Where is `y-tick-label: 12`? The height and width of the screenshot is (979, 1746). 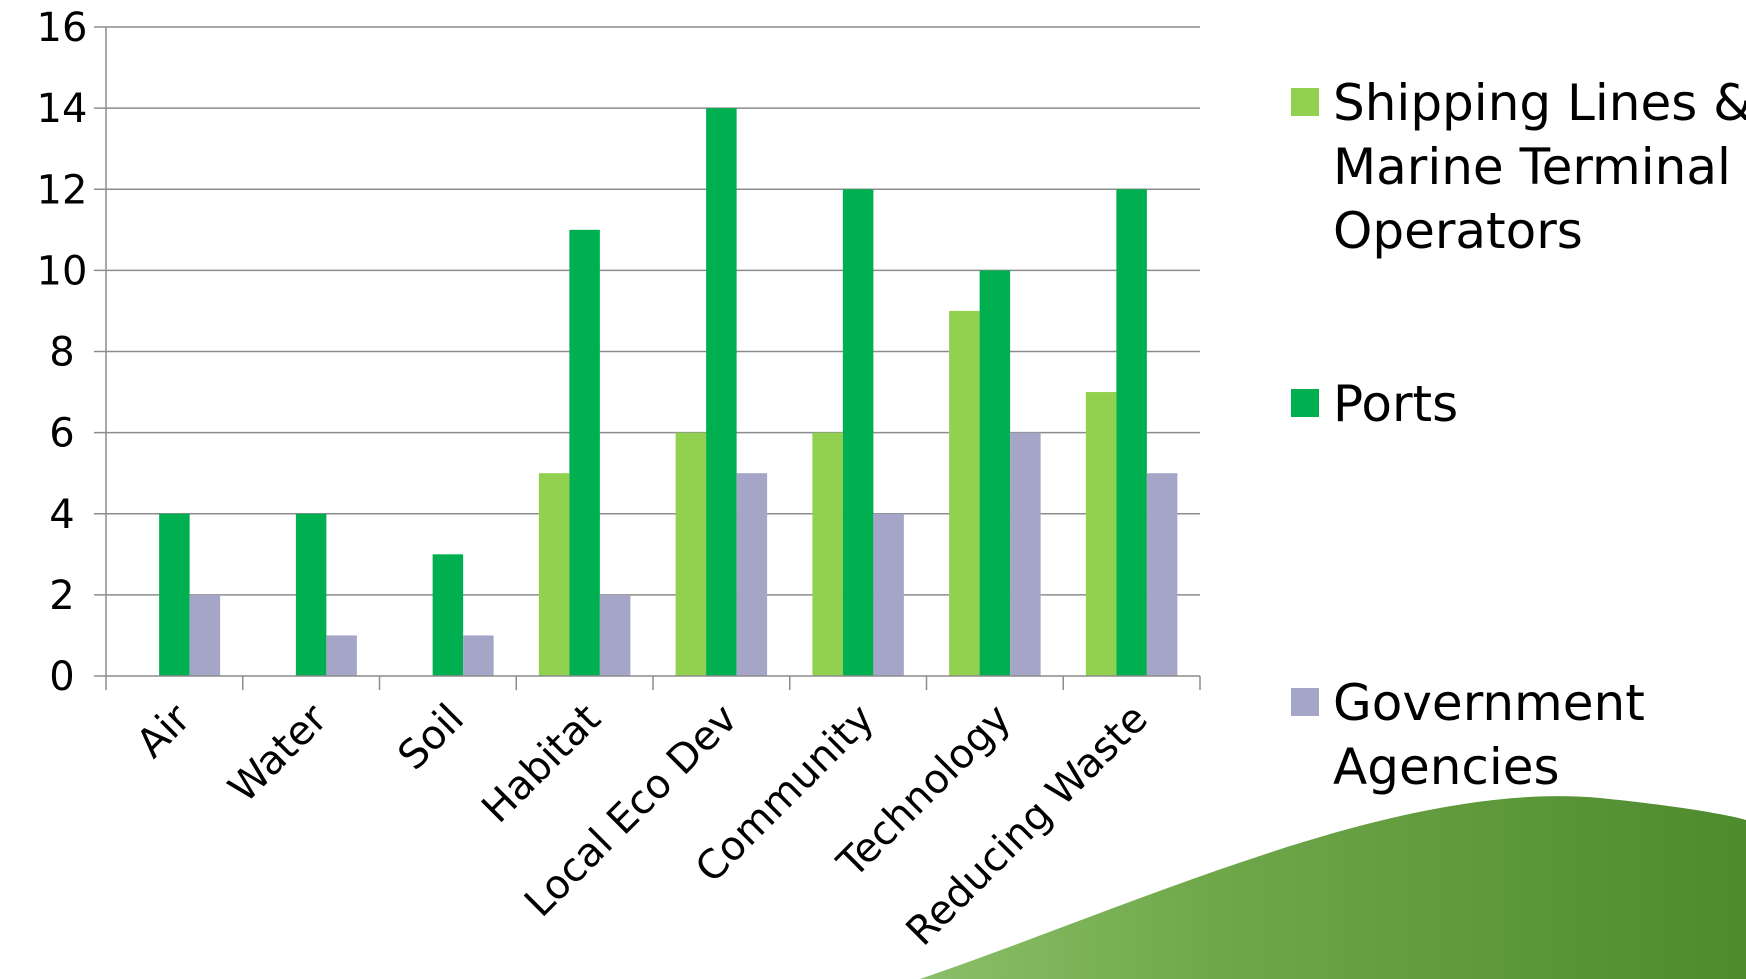
y-tick-label: 12 is located at coordinates (62, 190).